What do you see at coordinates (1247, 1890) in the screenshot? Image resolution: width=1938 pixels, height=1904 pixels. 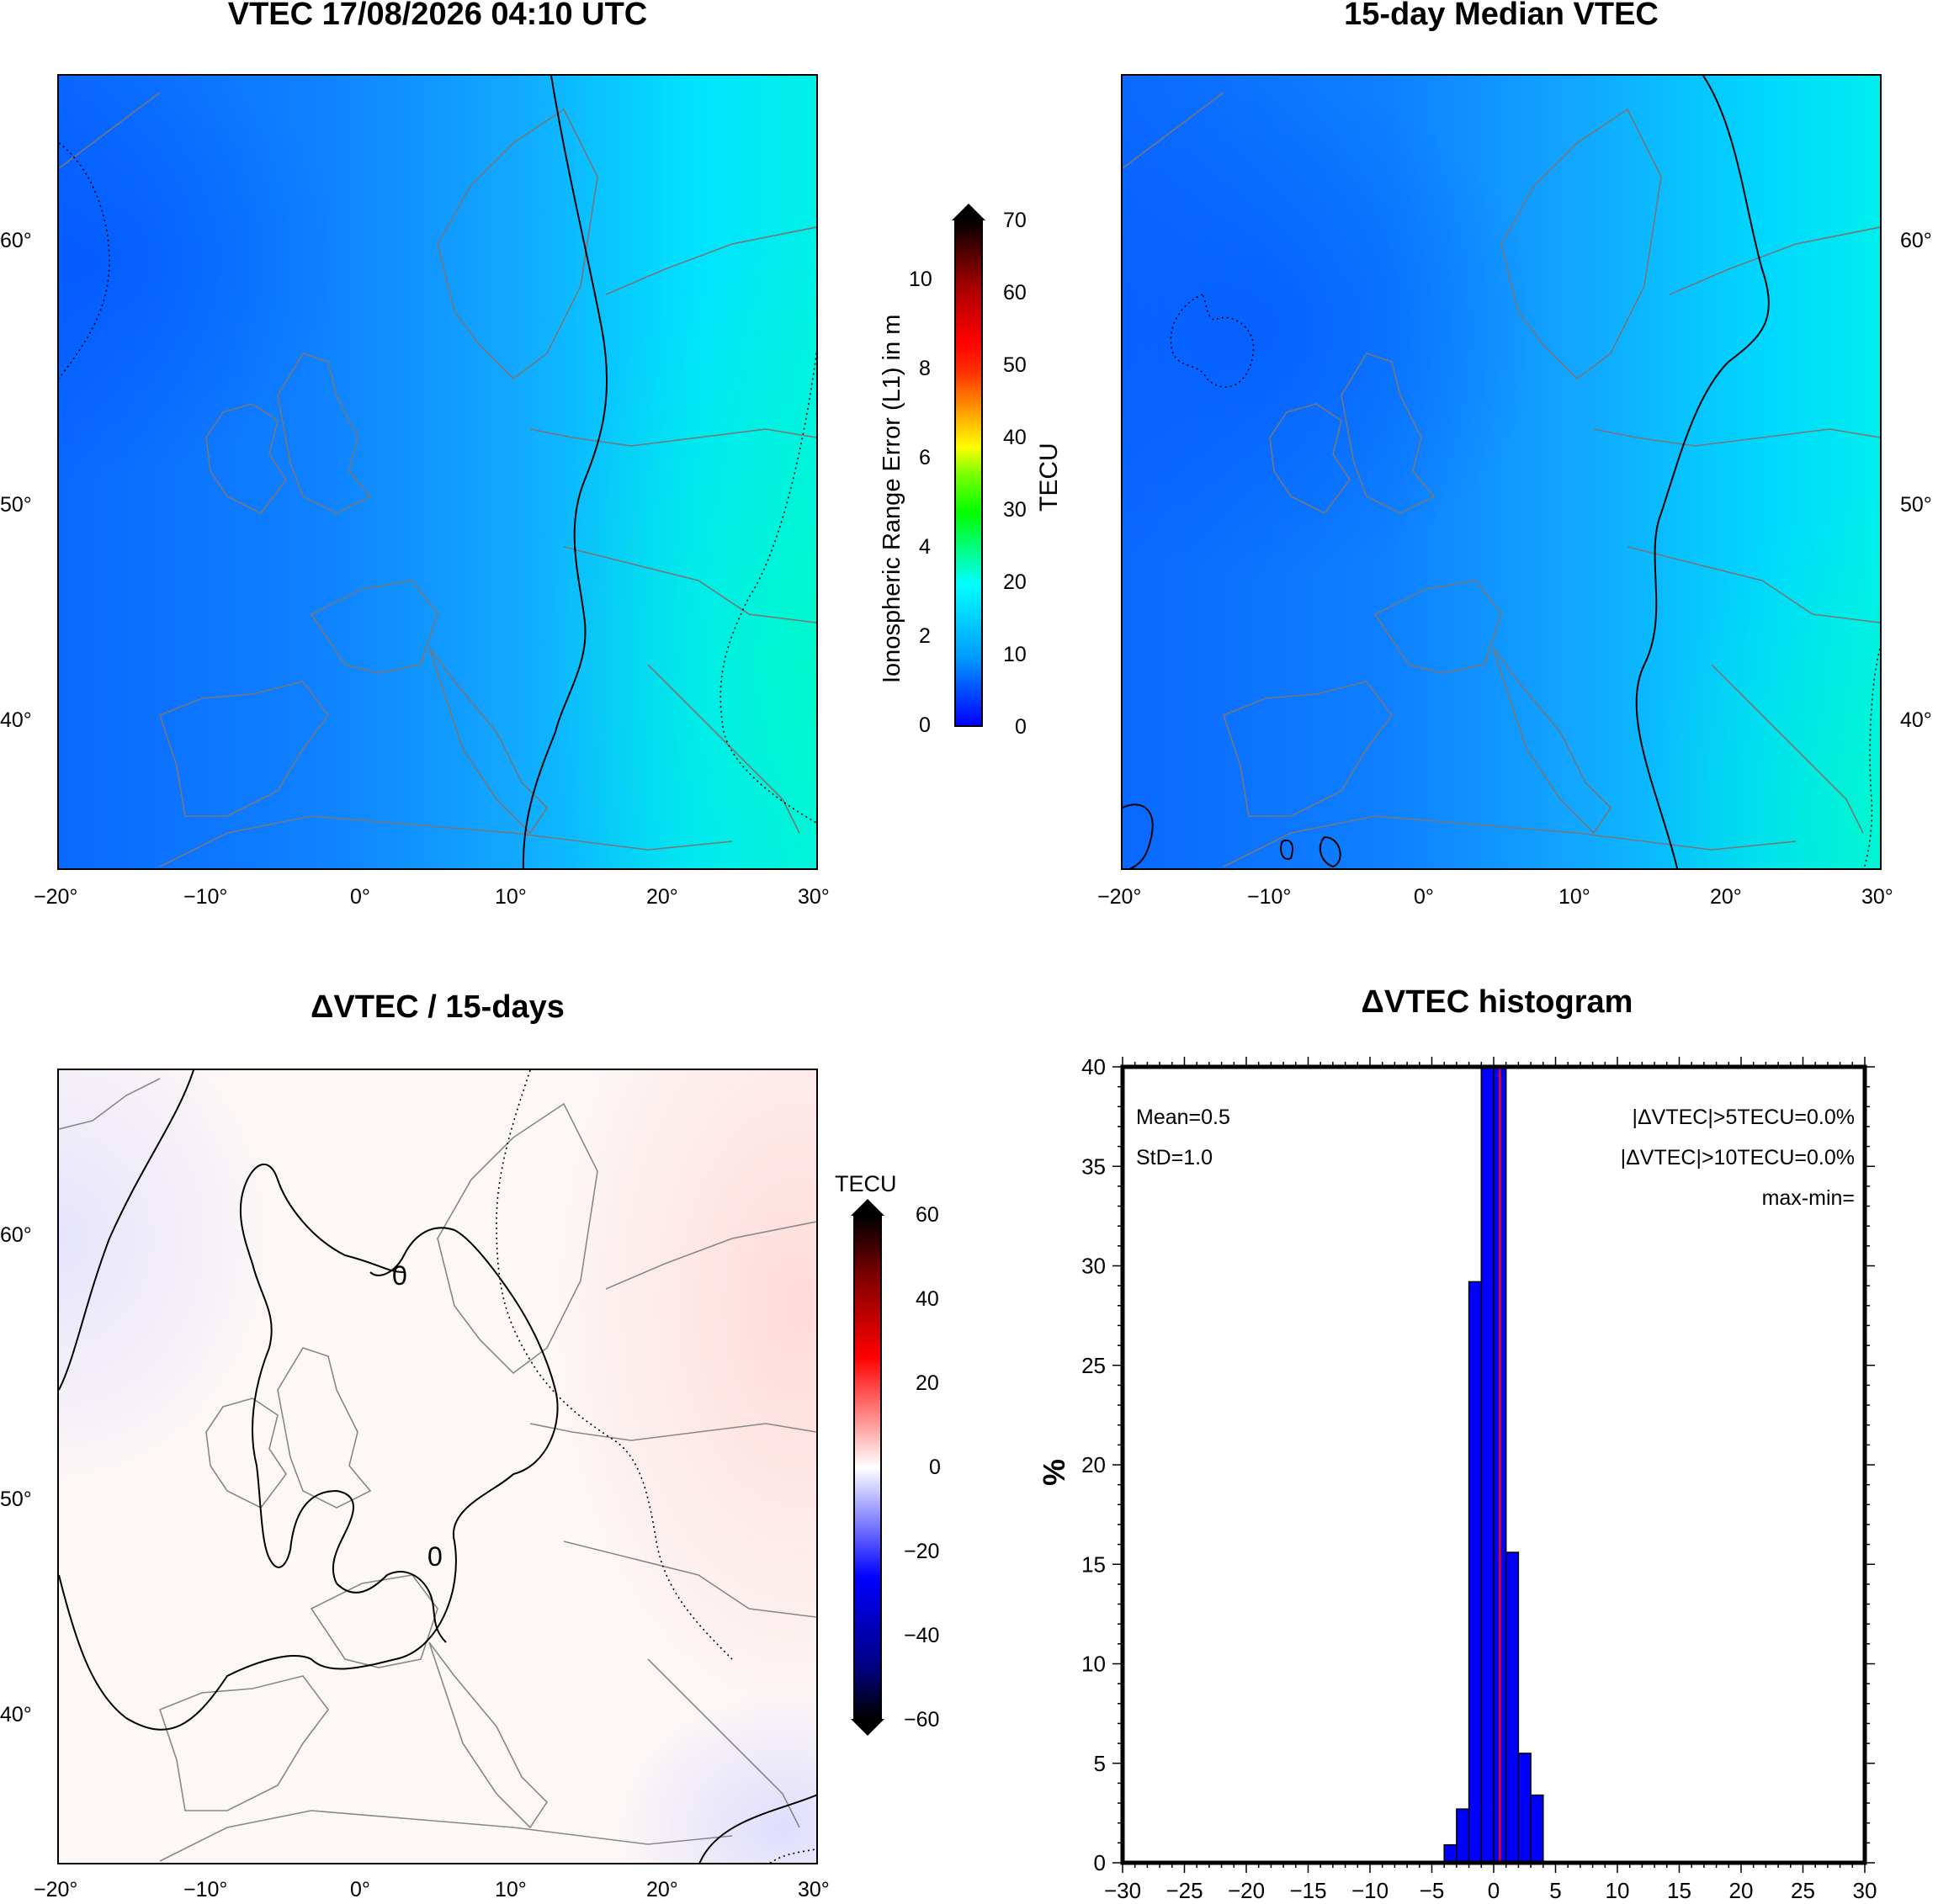 I see `histogram-x-tick-label: −20` at bounding box center [1247, 1890].